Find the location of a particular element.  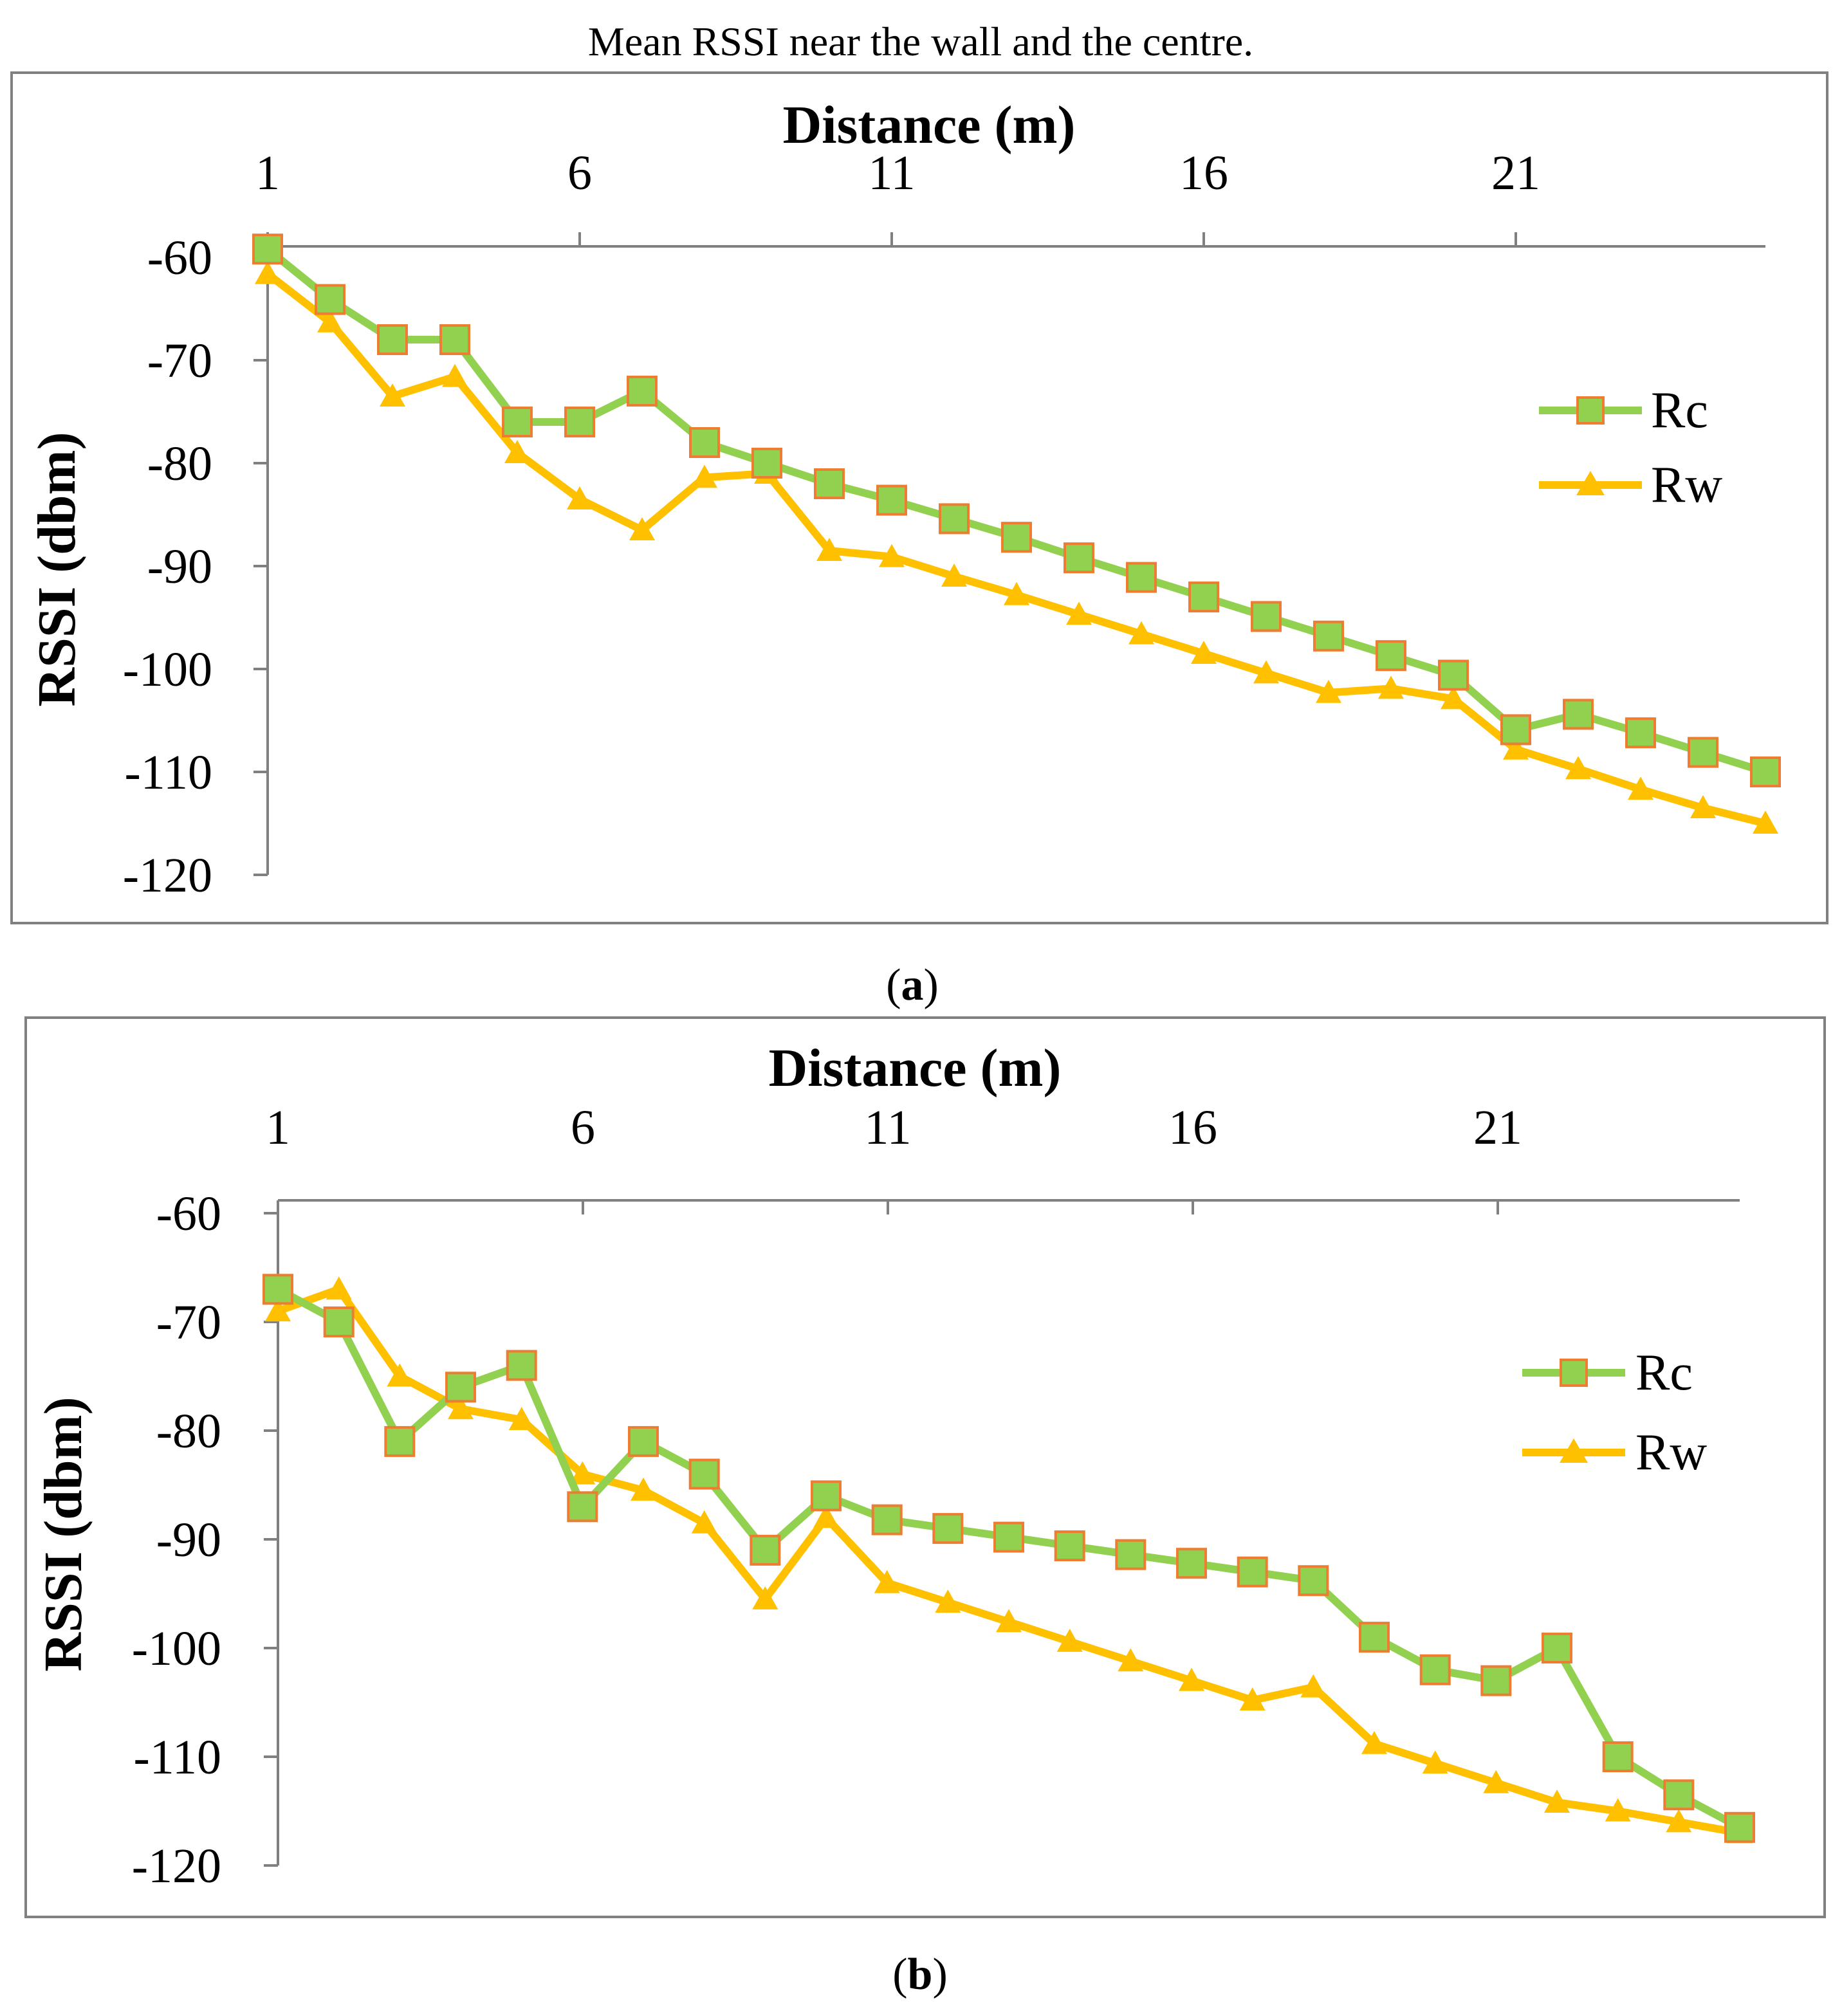

legend-swatch-marker-rc-b is located at coordinates (1574, 1373).